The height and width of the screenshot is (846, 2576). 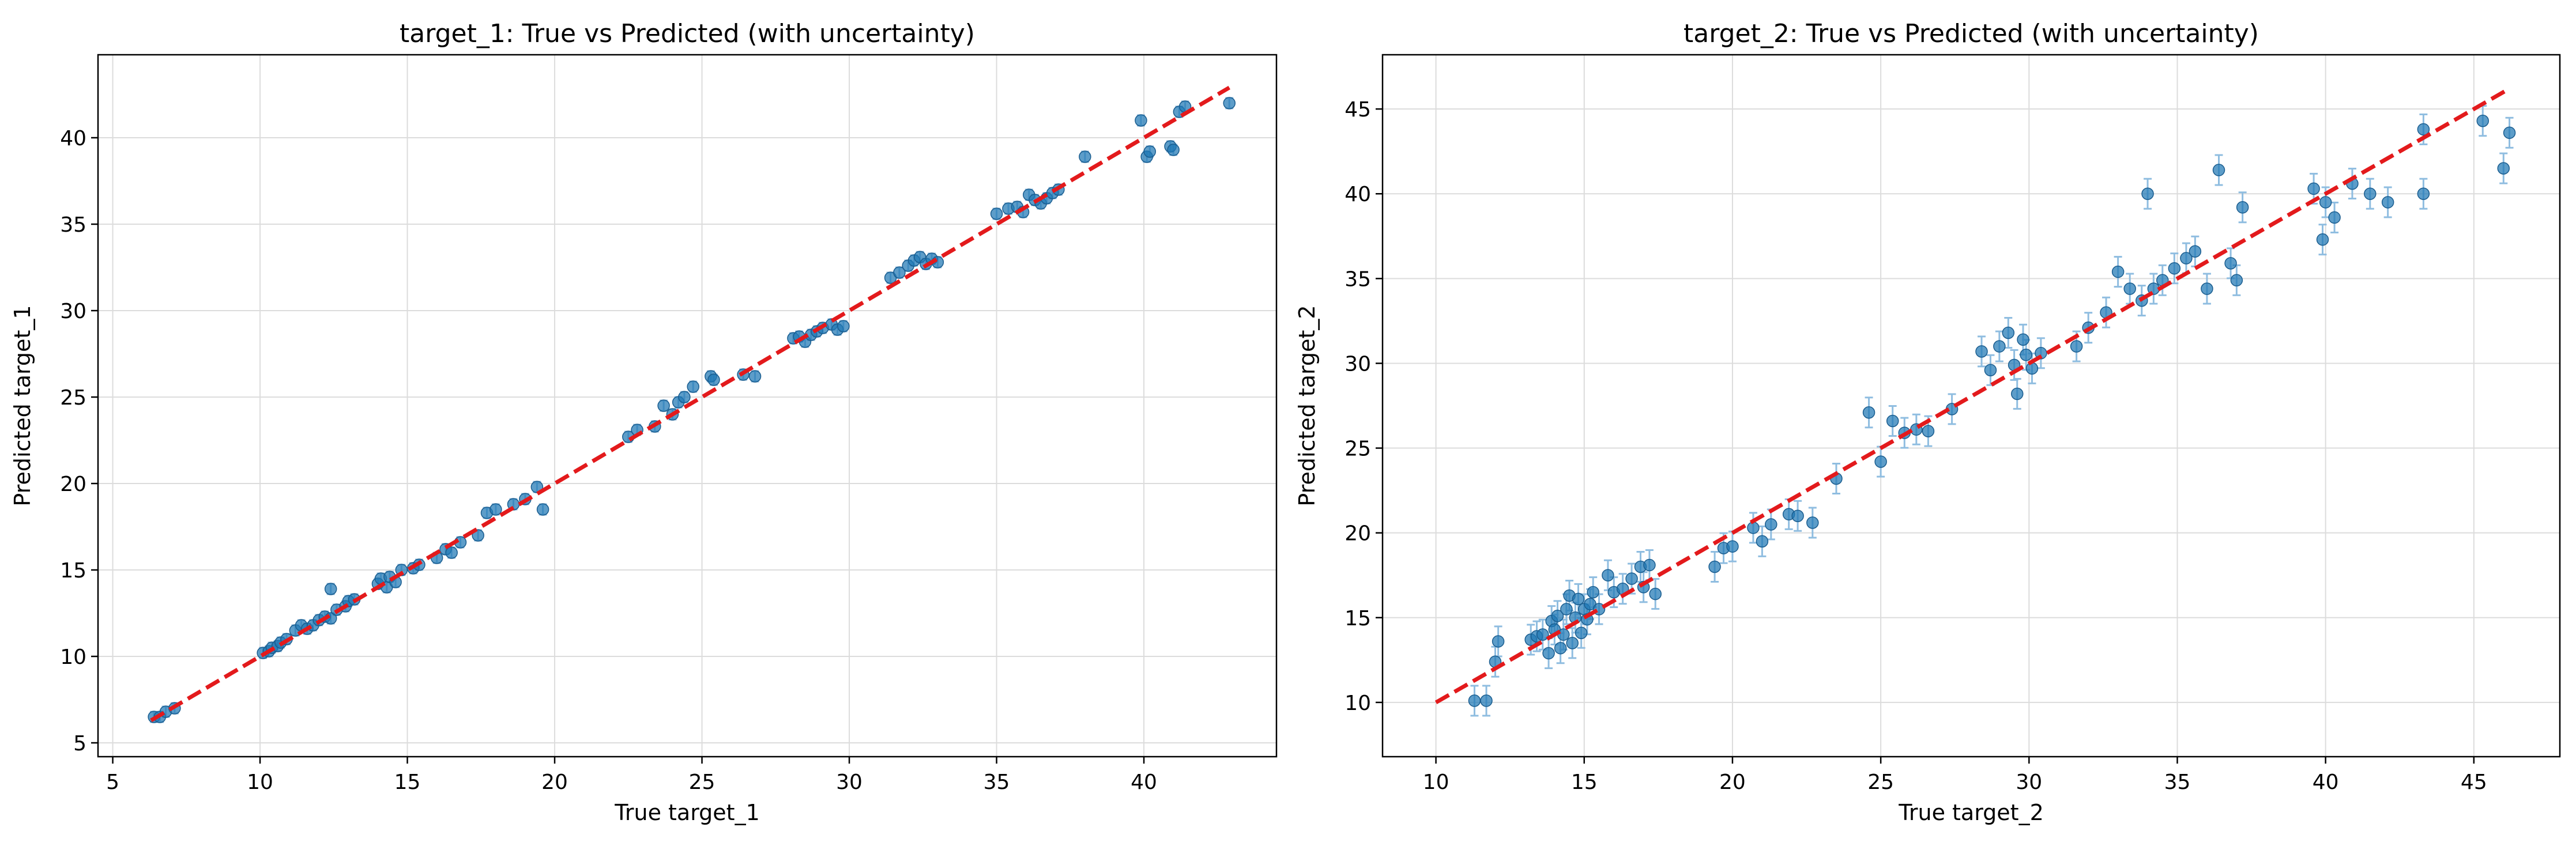 I want to click on x-axis-label: True target_1, so click(x=687, y=813).